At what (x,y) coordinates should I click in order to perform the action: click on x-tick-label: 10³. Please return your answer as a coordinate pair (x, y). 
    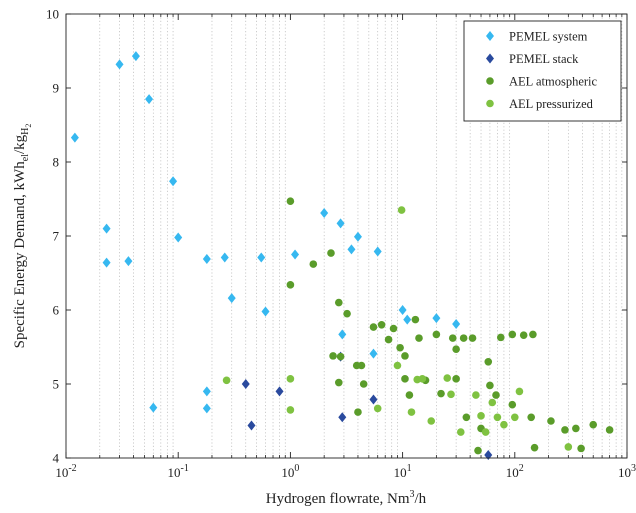
    Looking at the image, I should click on (627, 471).